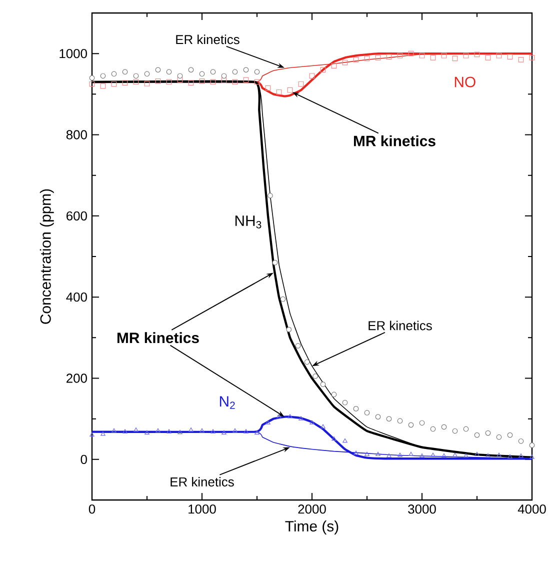  What do you see at coordinates (227, 402) in the screenshot?
I see `series-label: N$_{2}$` at bounding box center [227, 402].